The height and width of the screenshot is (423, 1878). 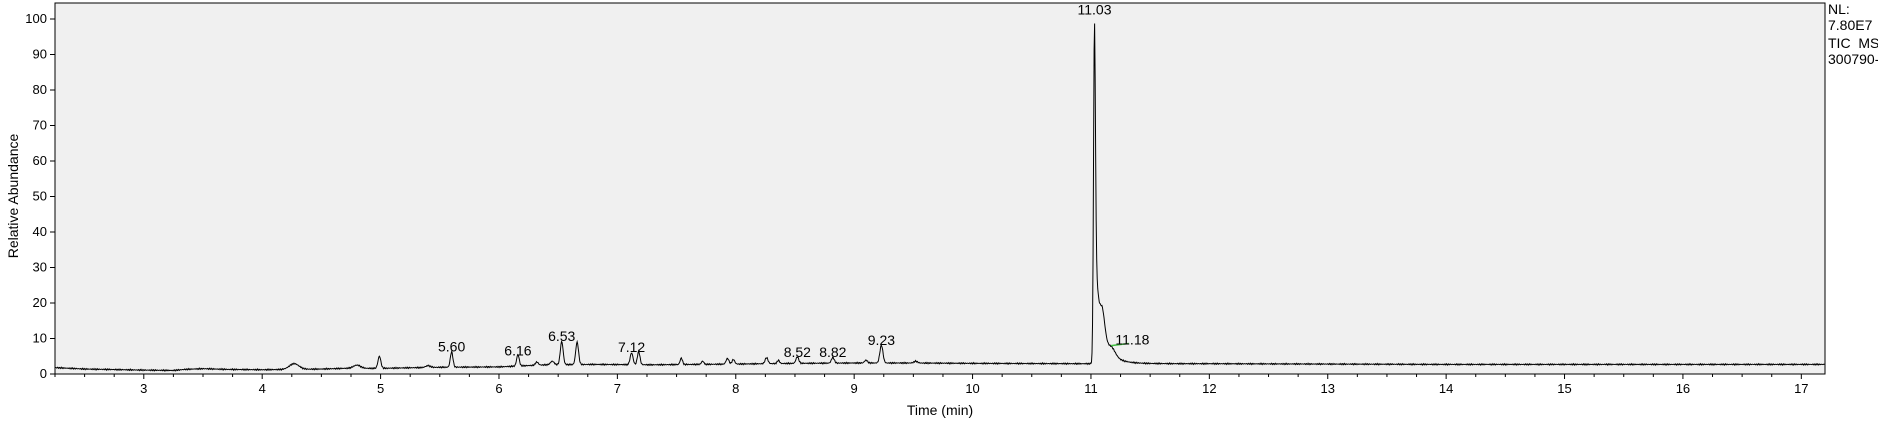 I want to click on x-axis: 3 4 5 6 7 8 9 10 11 12 13 14 15 16 17, so click(x=931, y=385).